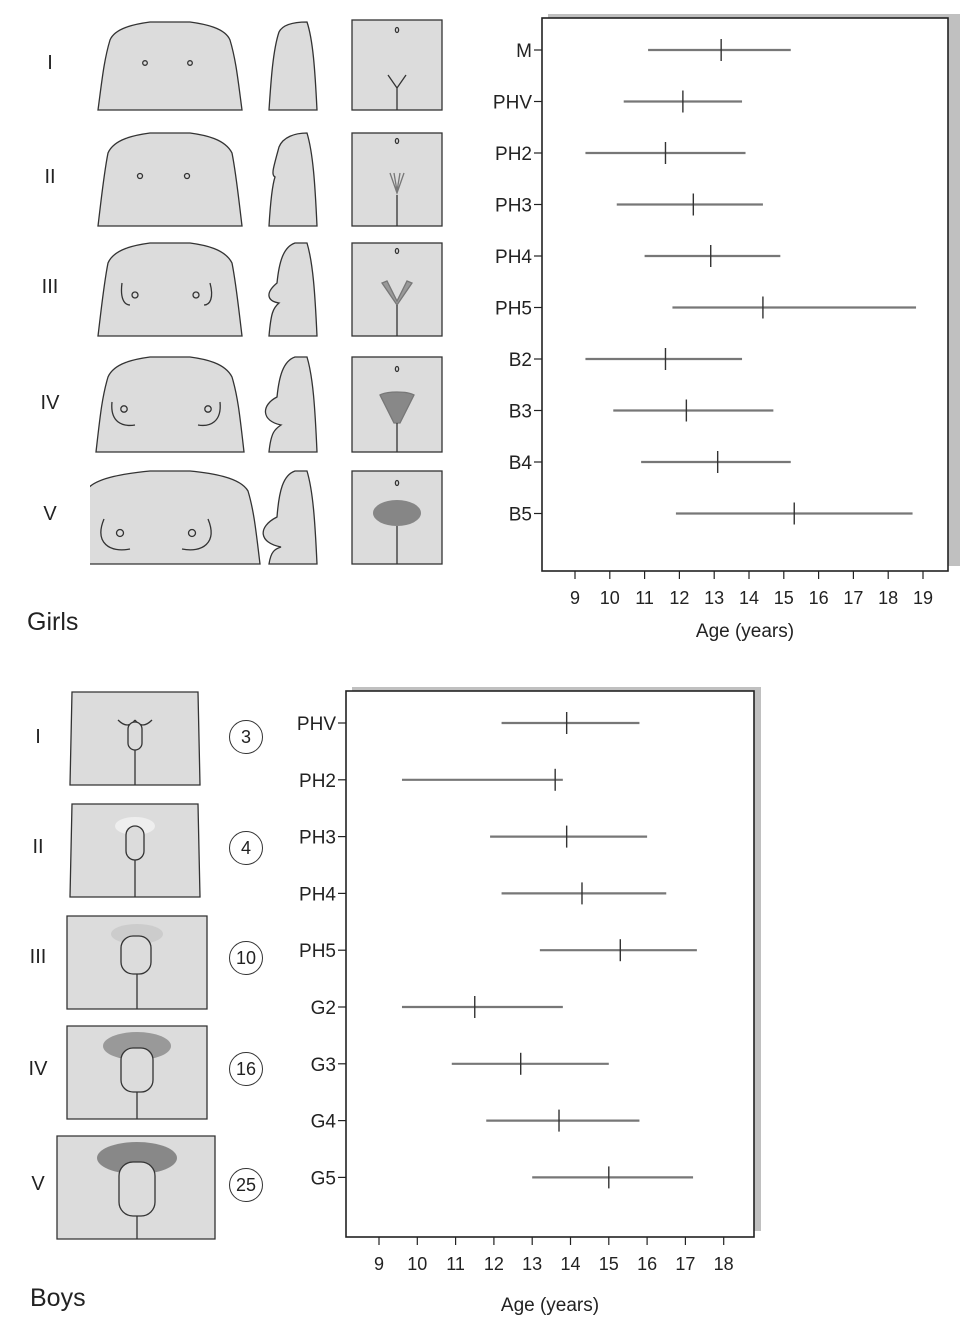 Image resolution: width=966 pixels, height=1324 pixels. I want to click on girls-category-label: PH4, so click(513, 257).